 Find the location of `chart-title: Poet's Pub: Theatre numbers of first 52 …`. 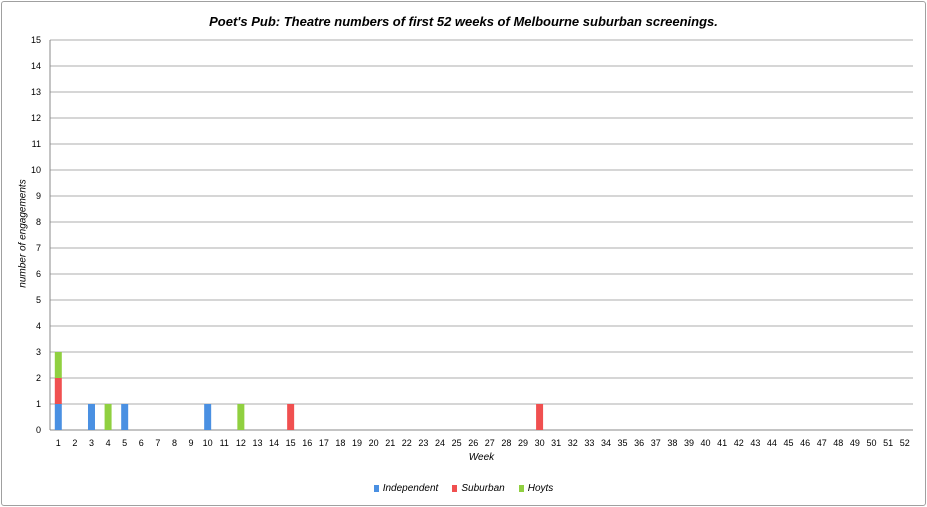

chart-title: Poet's Pub: Theatre numbers of first 52 … is located at coordinates (463, 21).